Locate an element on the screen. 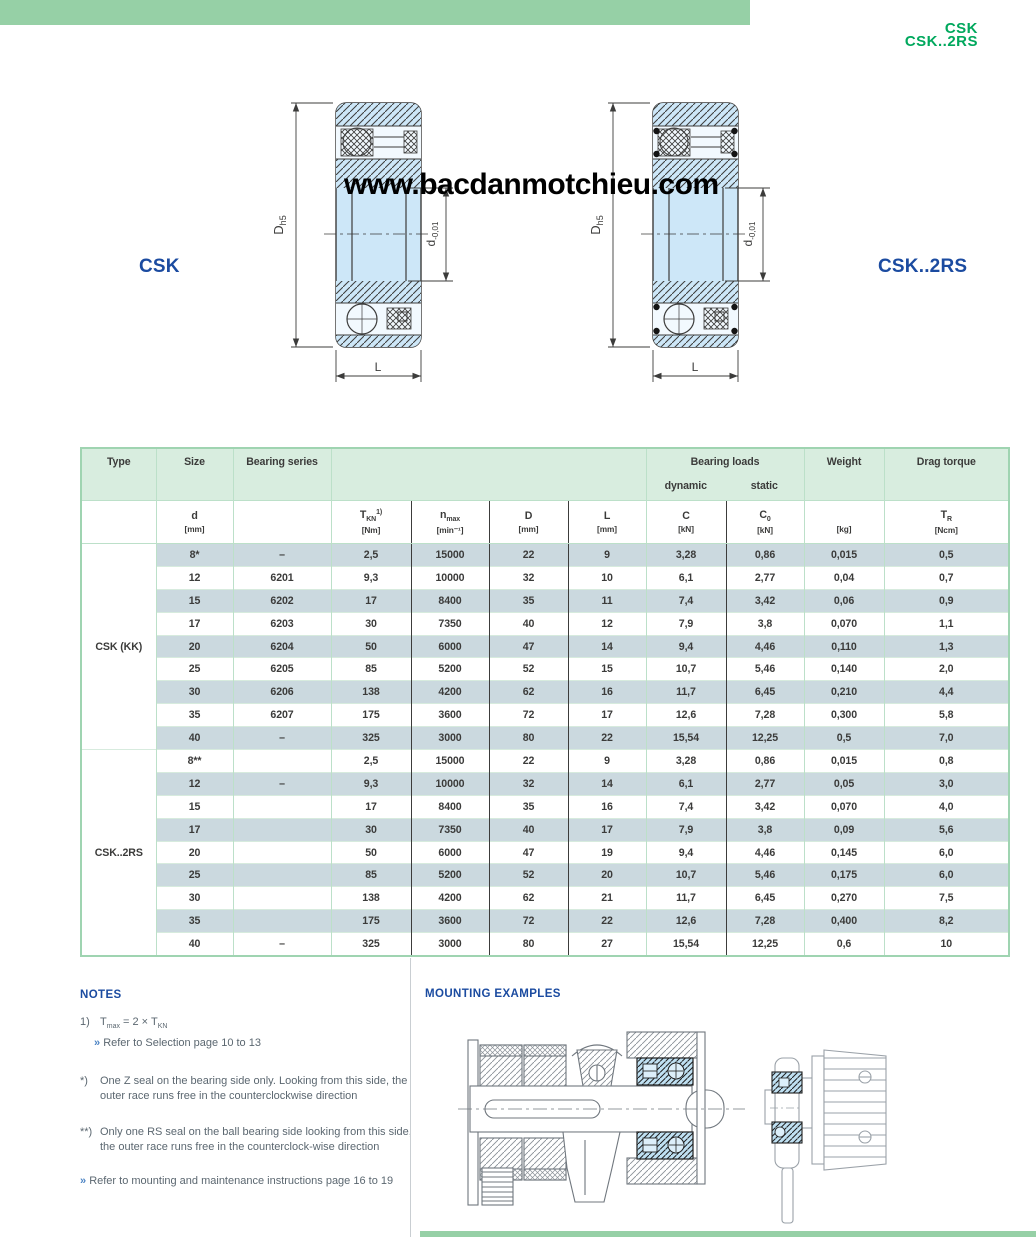  note-double-star-marker: **) is located at coordinates (86, 1131).